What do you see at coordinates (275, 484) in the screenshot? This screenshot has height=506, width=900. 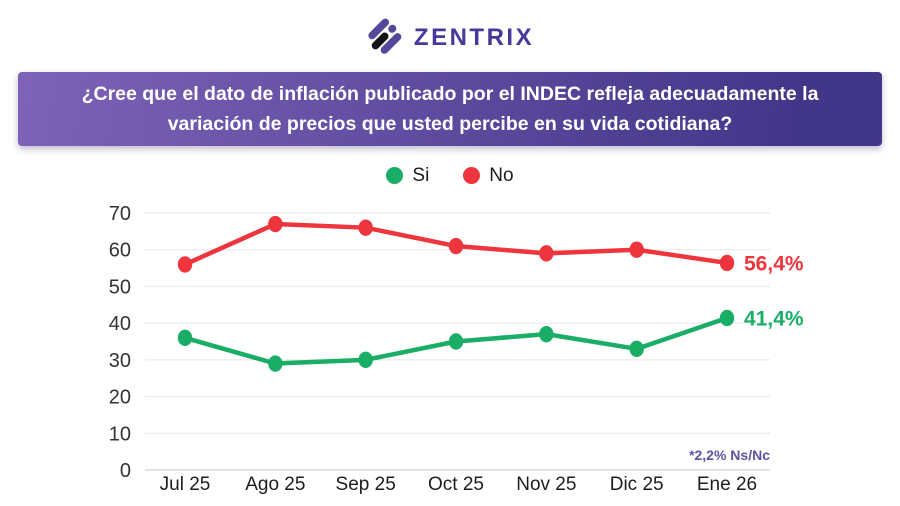 I see `x-axis-label: Ago 25` at bounding box center [275, 484].